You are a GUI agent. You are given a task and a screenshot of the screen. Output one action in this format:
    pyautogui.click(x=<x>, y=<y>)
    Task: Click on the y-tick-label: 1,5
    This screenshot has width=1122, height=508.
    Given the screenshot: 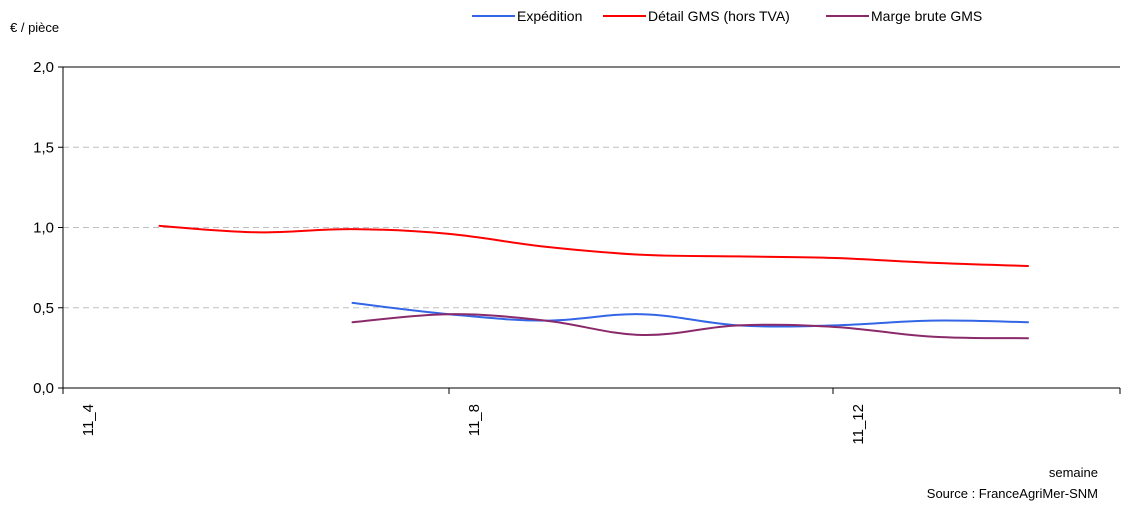 What is the action you would take?
    pyautogui.click(x=43, y=147)
    